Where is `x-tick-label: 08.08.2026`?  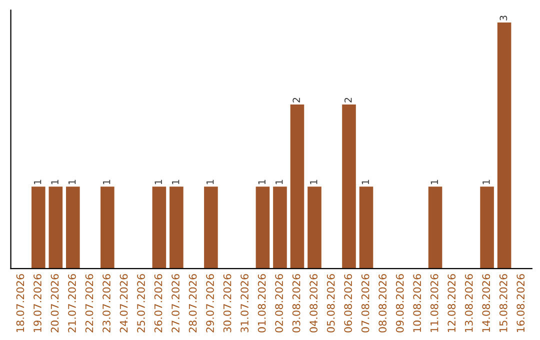 x-tick-label: 08.08.2026 is located at coordinates (382, 303).